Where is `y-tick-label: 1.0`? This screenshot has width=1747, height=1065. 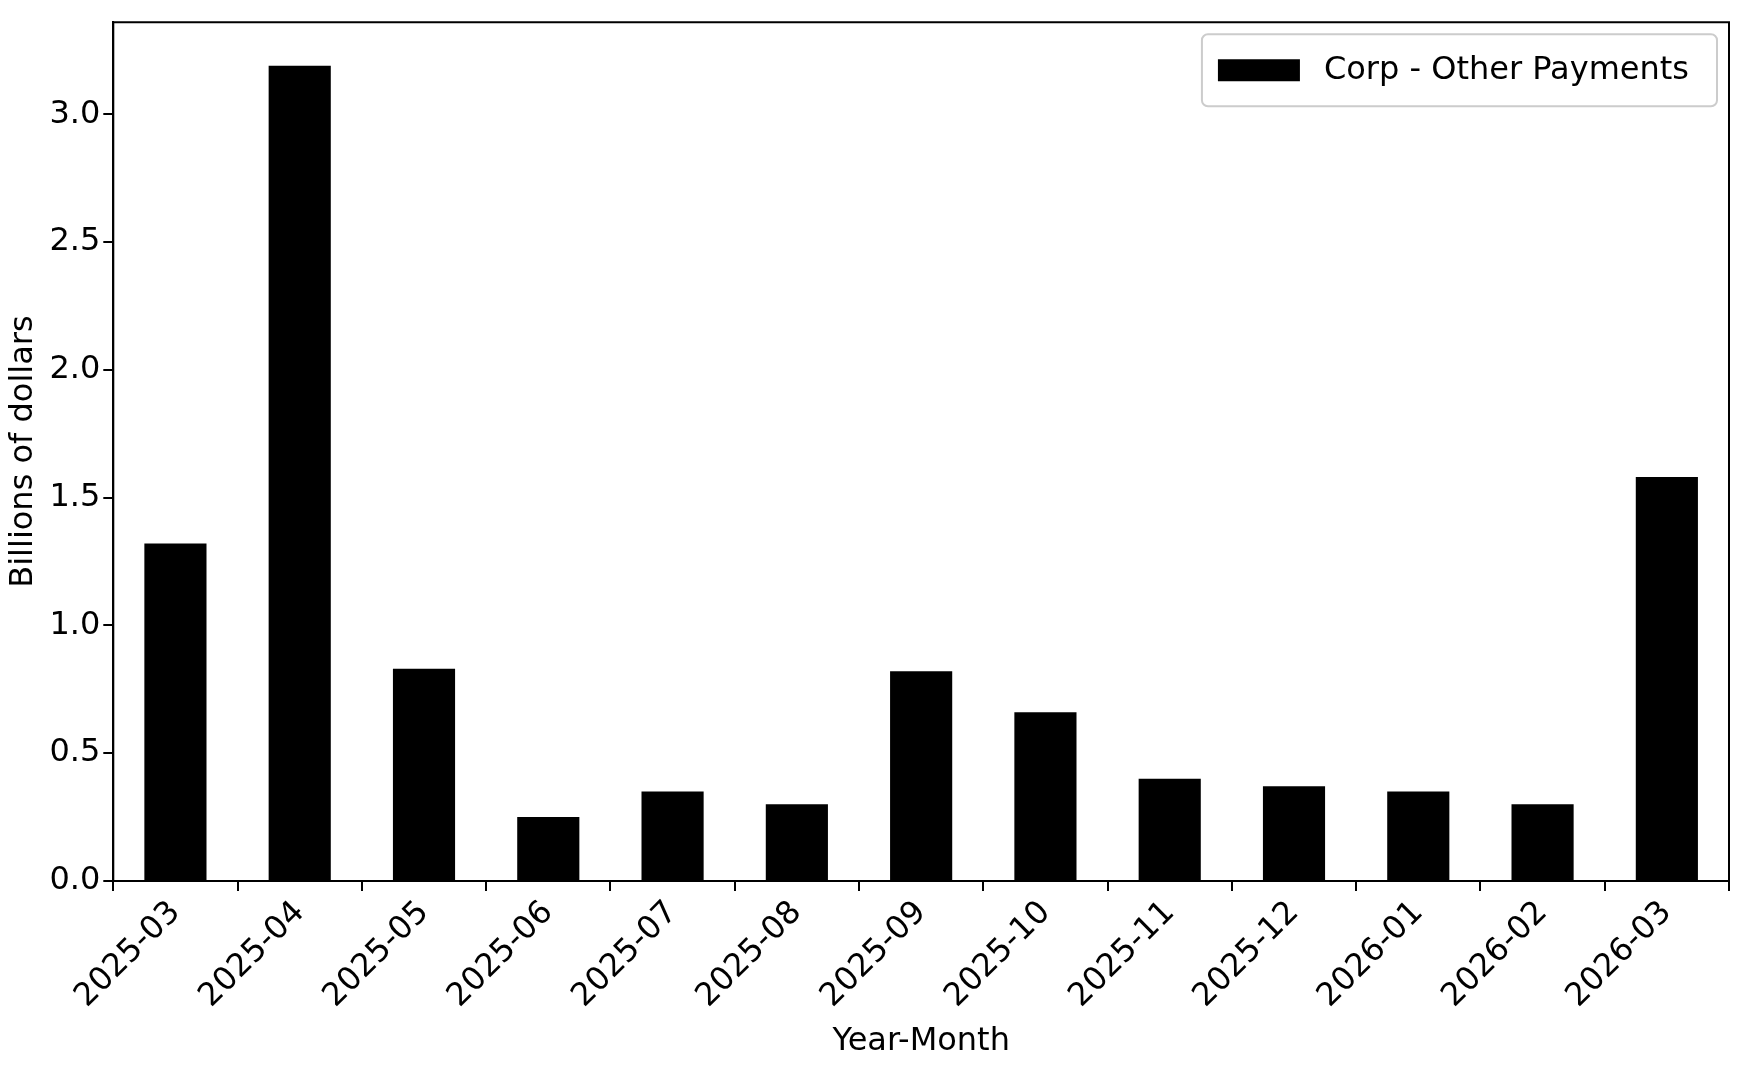
y-tick-label: 1.0 is located at coordinates (75, 622).